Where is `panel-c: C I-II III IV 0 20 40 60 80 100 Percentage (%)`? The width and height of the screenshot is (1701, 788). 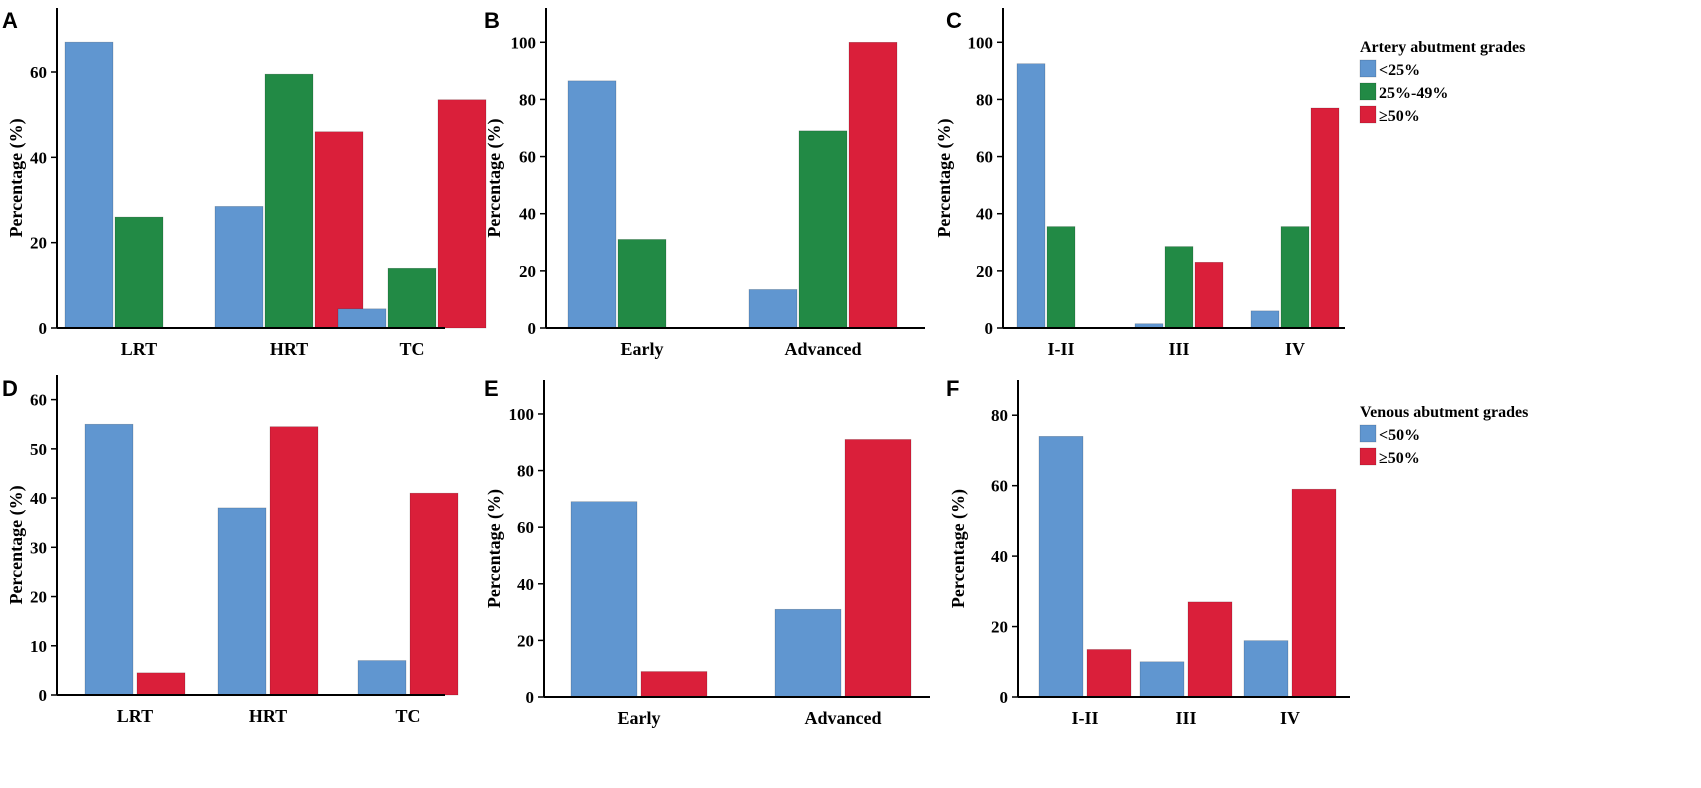
panel-c: C I-II III IV 0 20 40 60 80 100 Percentage (%) is located at coordinates (1139, 183).